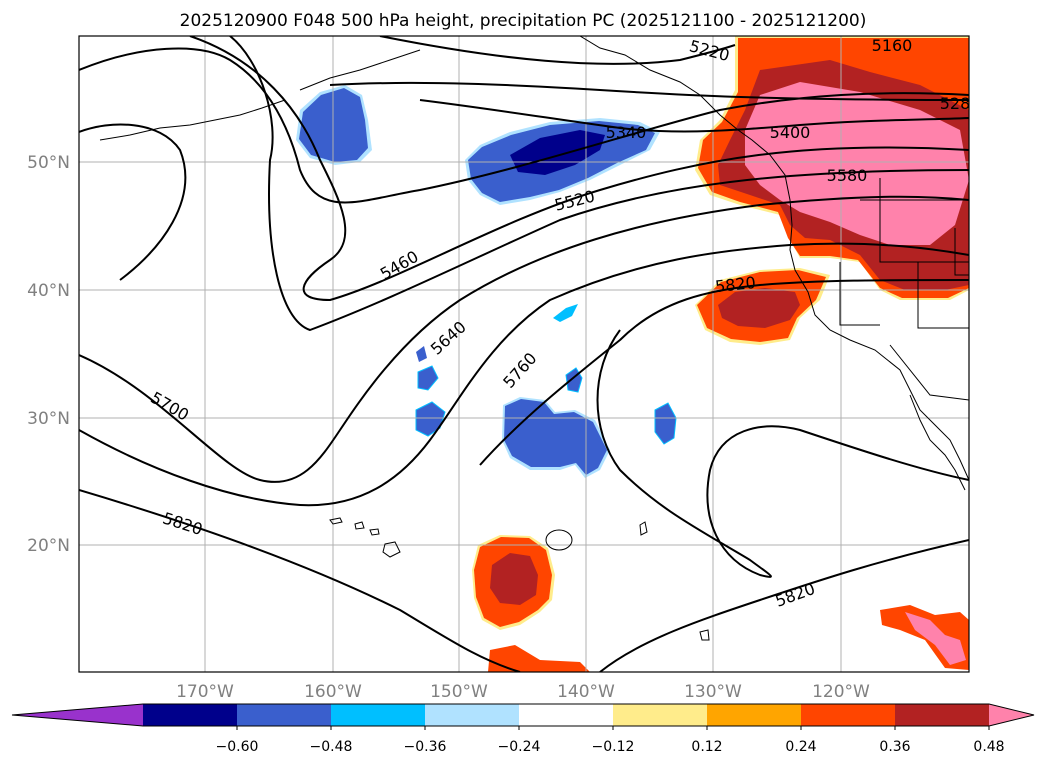  Describe the element at coordinates (988, 747) in the screenshot. I see `colorbar-tick-label: 0.48` at that location.